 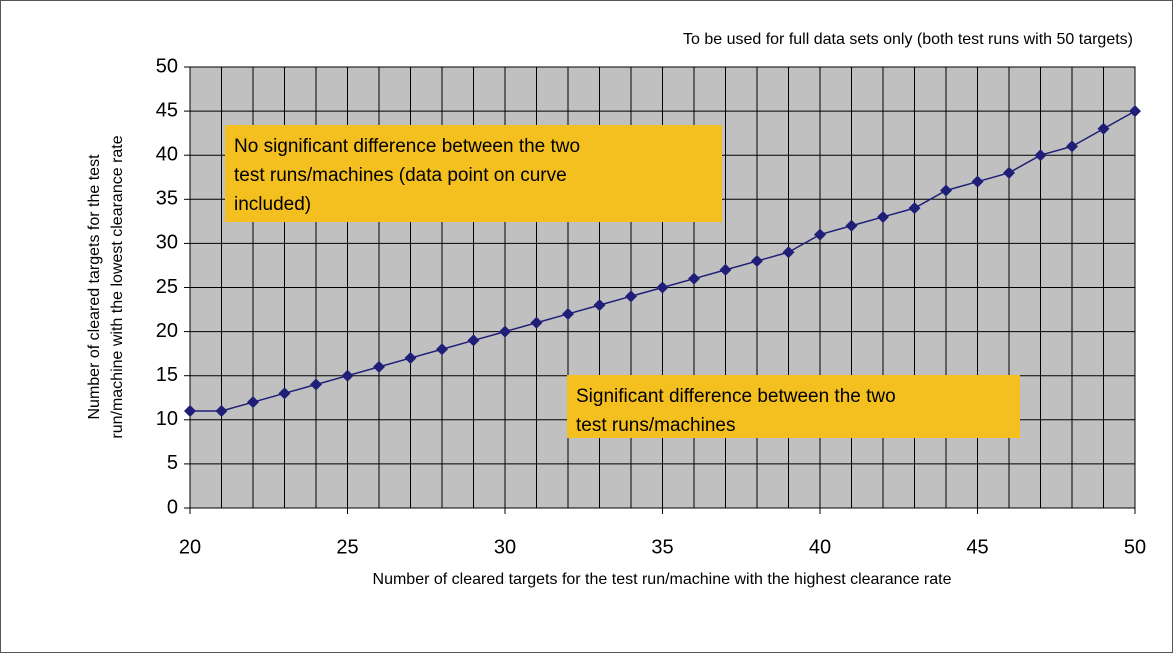 I want to click on y-tick-label: 5, so click(x=172, y=463).